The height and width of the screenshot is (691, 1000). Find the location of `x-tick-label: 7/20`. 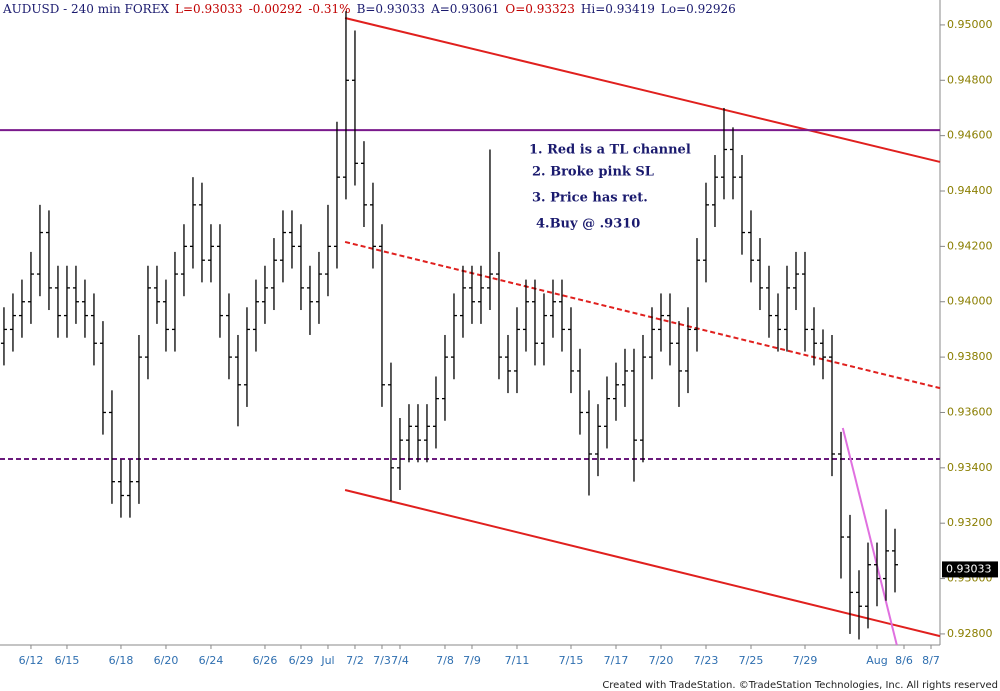

x-tick-label: 7/20 is located at coordinates (661, 660).